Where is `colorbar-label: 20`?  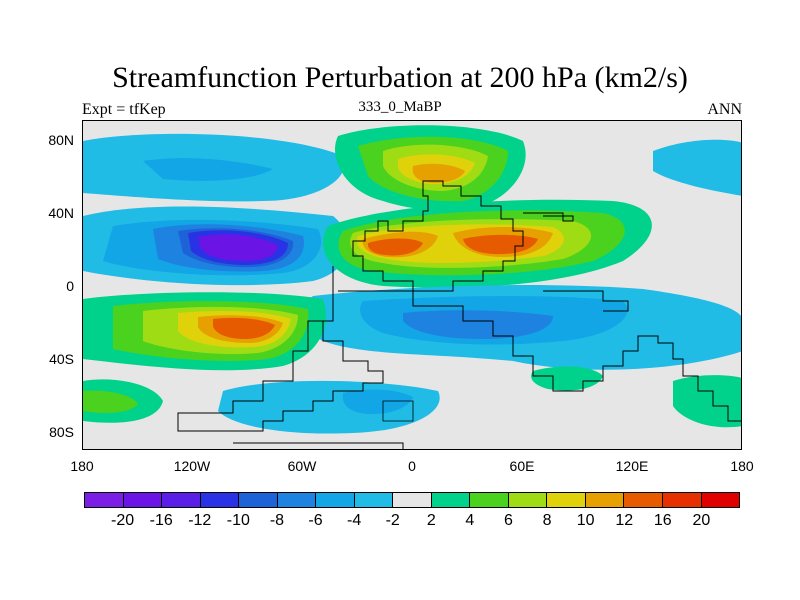 colorbar-label: 20 is located at coordinates (701, 520).